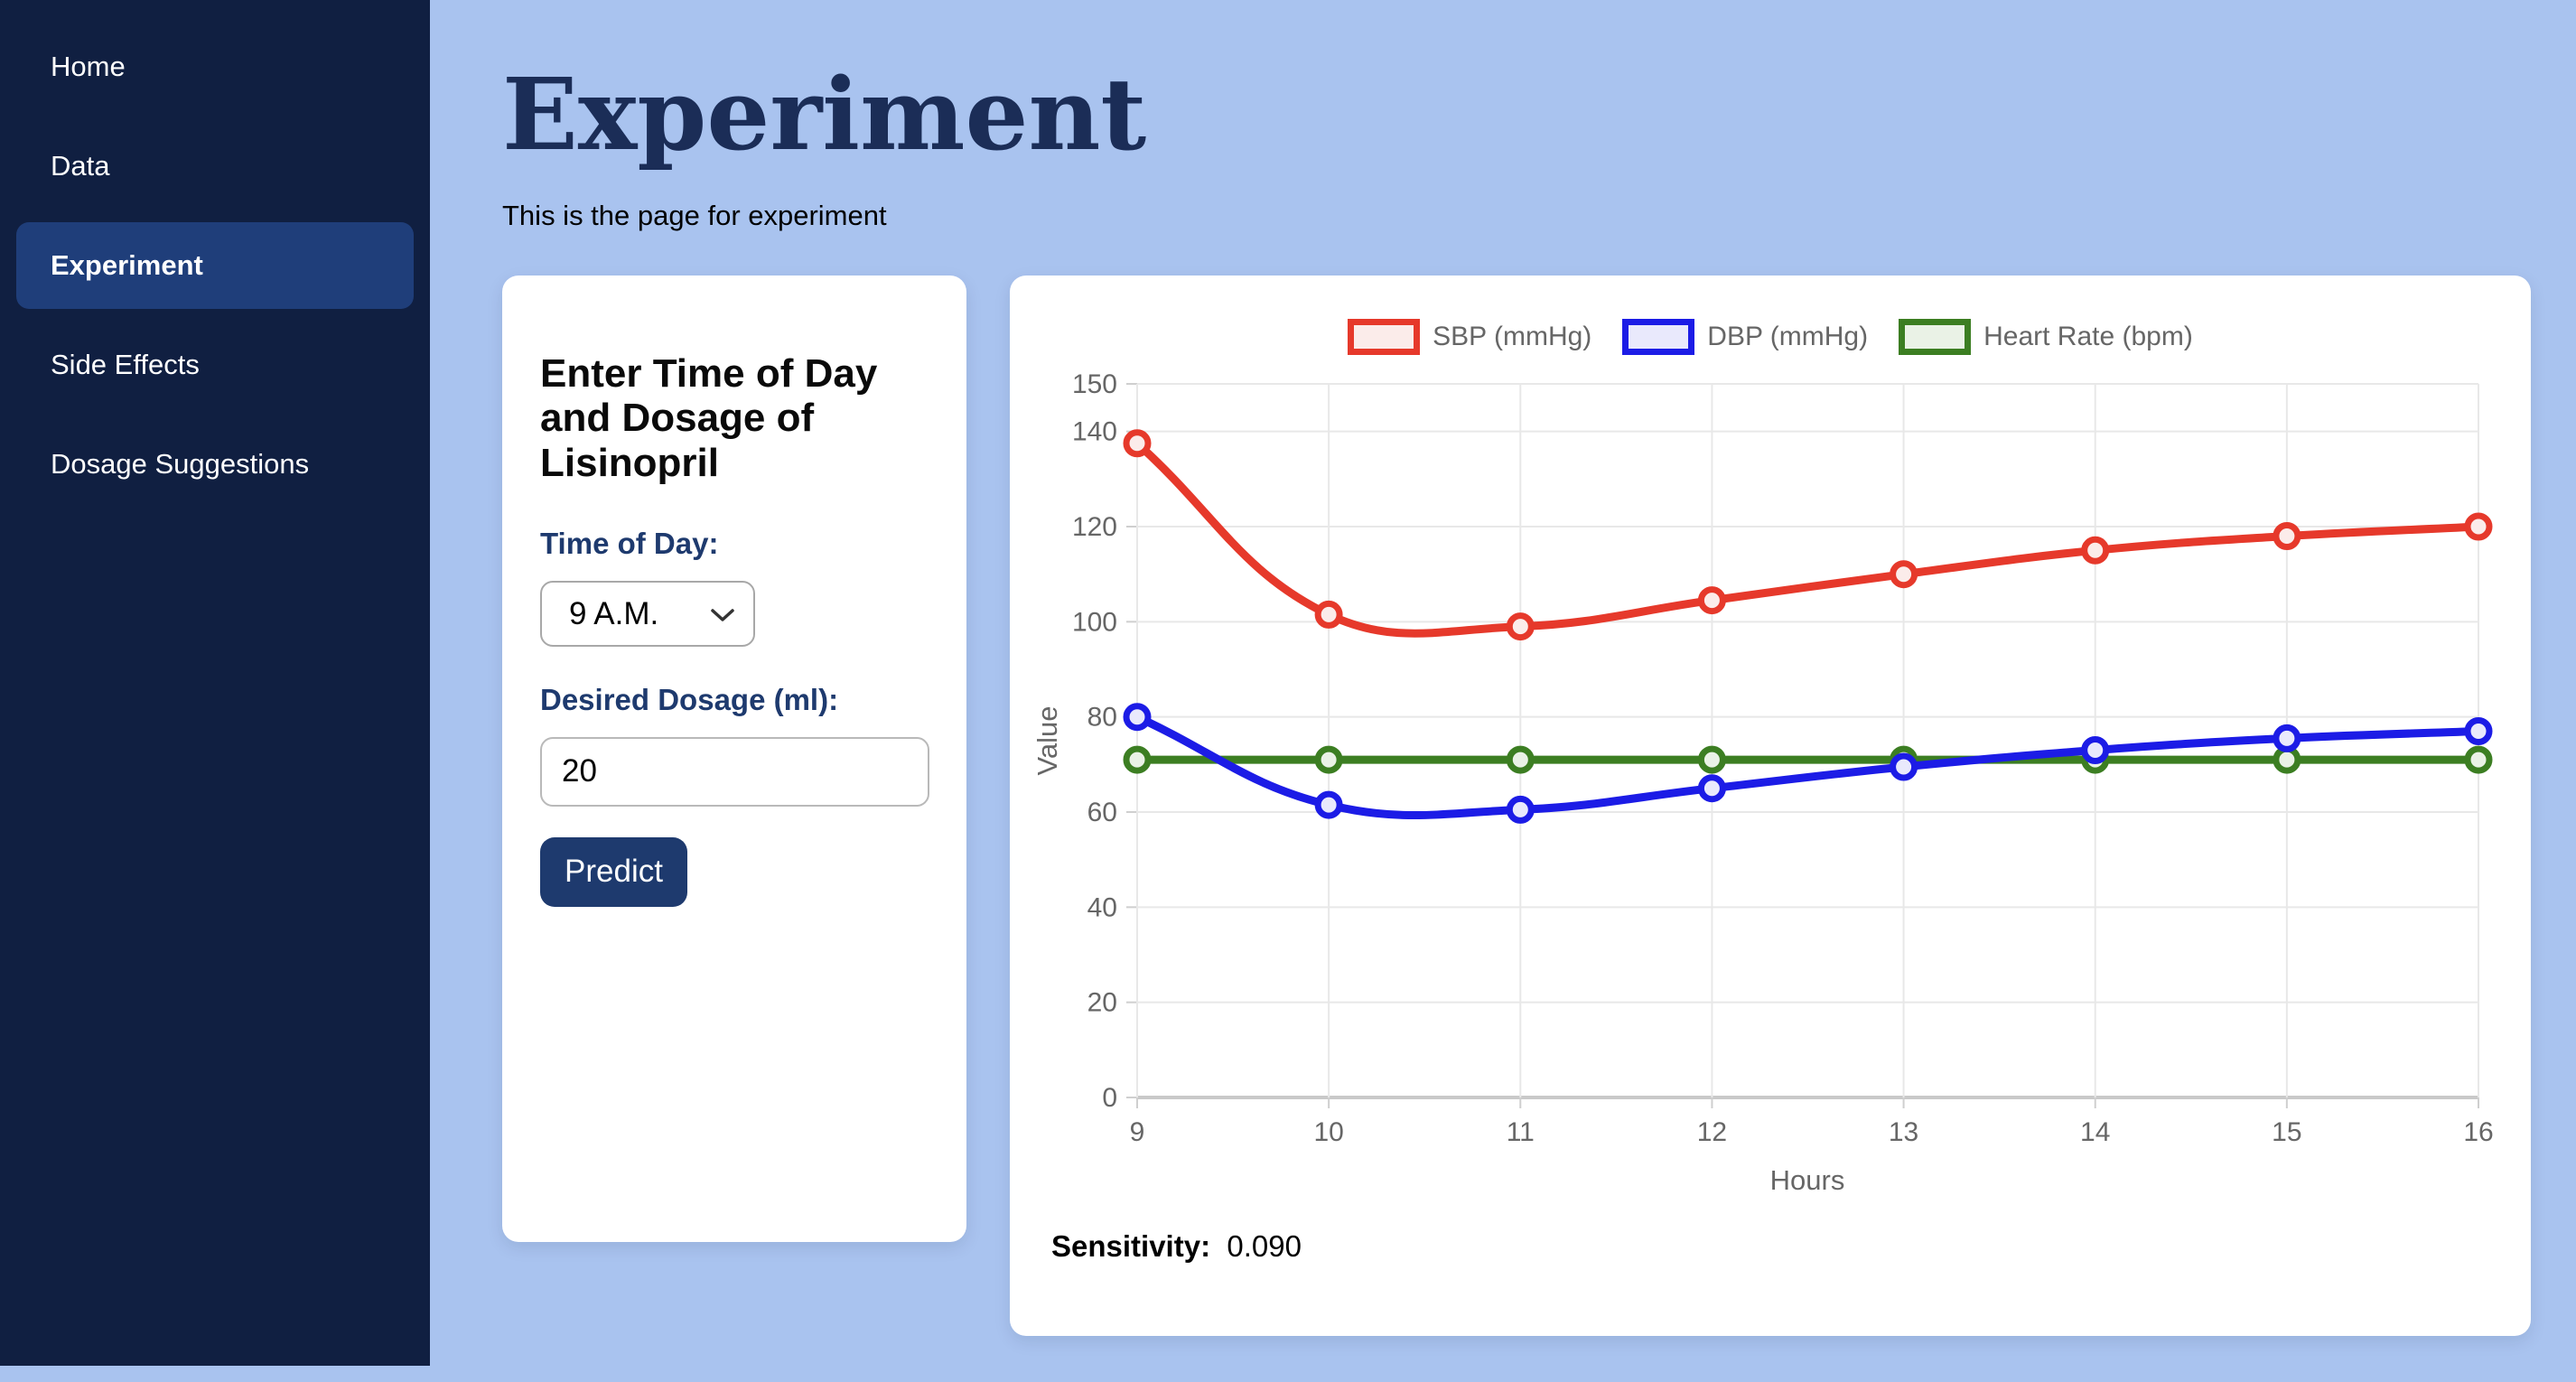 The width and height of the screenshot is (2576, 1382). I want to click on predict-button: Predict, so click(613, 871).